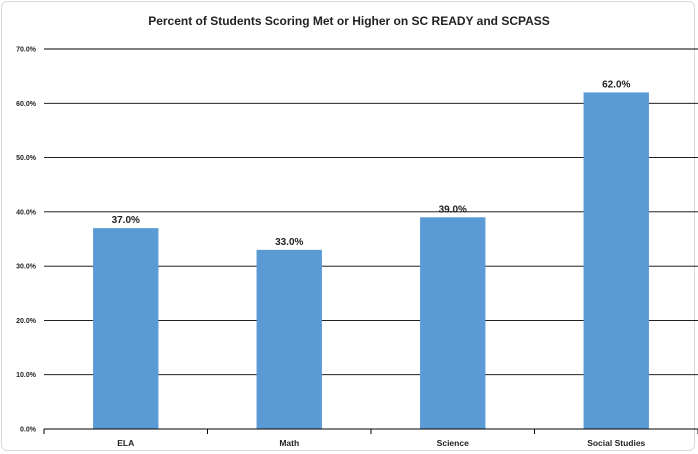  Describe the element at coordinates (126, 220) in the screenshot. I see `data-label: 37.0%` at that location.